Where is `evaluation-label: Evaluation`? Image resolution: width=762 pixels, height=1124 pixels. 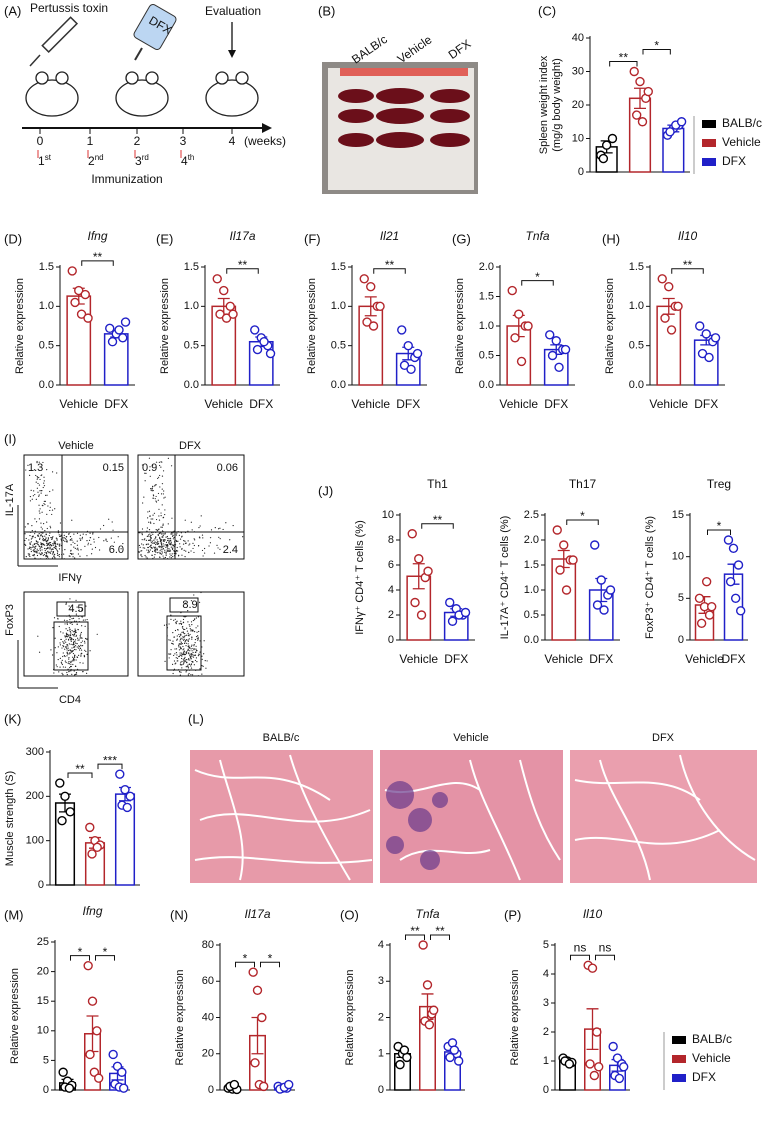
evaluation-label: Evaluation is located at coordinates (233, 11).